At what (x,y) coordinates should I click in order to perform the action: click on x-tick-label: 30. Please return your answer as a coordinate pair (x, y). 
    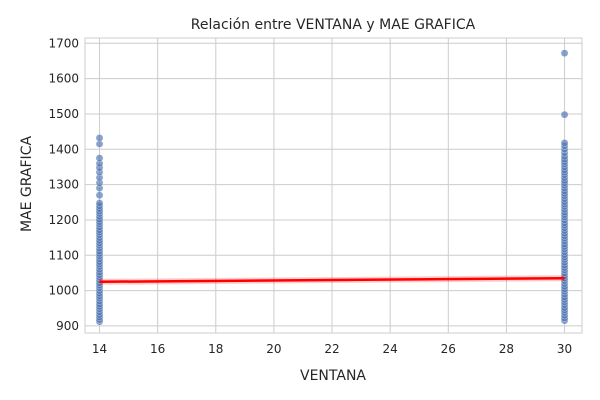
    Looking at the image, I should click on (564, 349).